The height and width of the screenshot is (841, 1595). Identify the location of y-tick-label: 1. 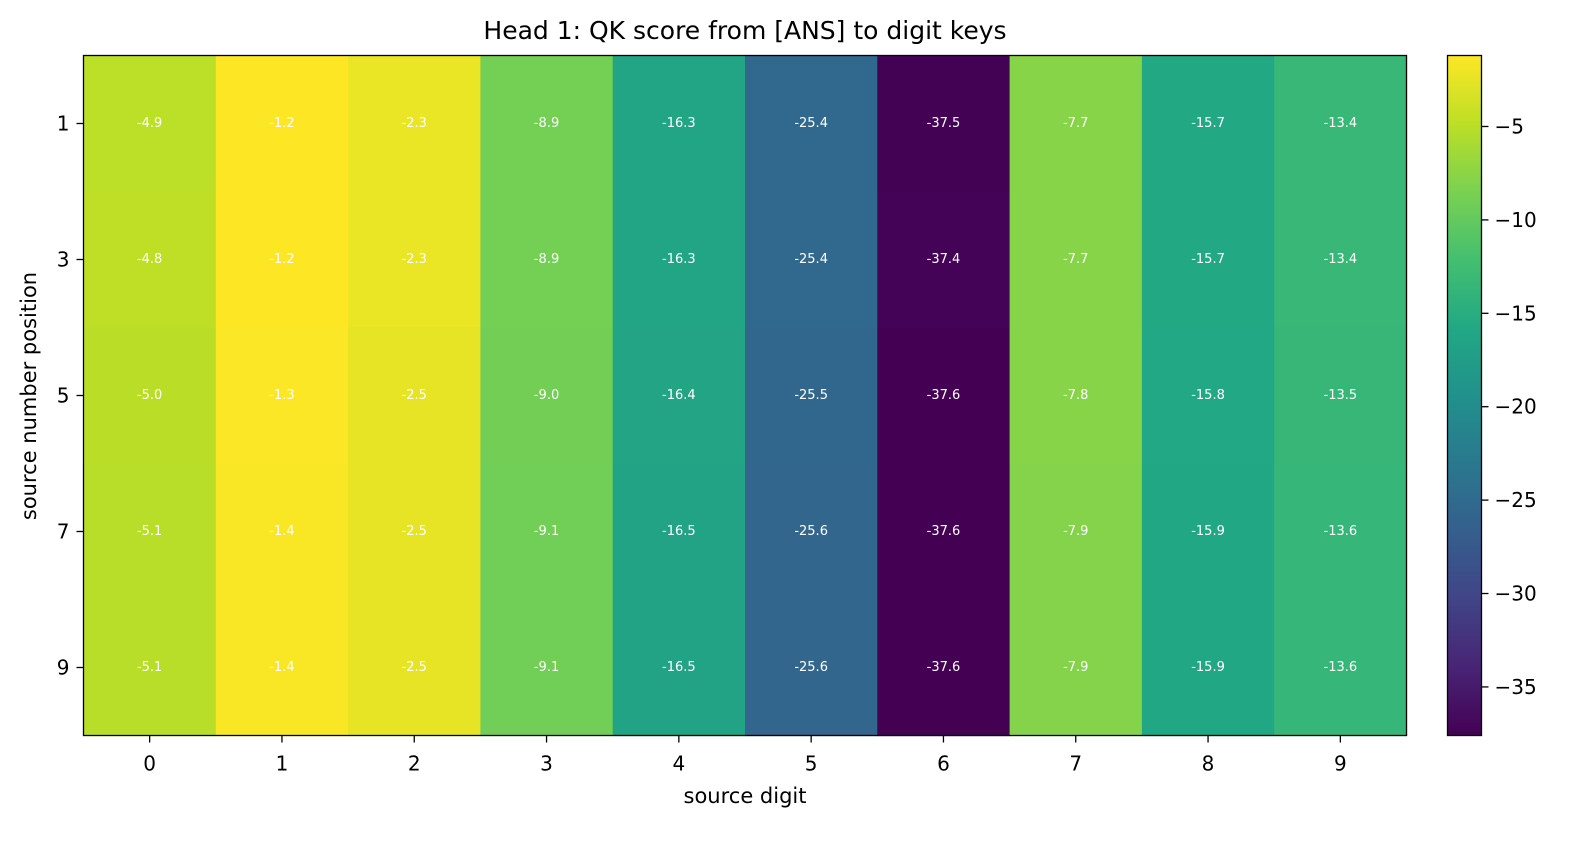
(63, 124).